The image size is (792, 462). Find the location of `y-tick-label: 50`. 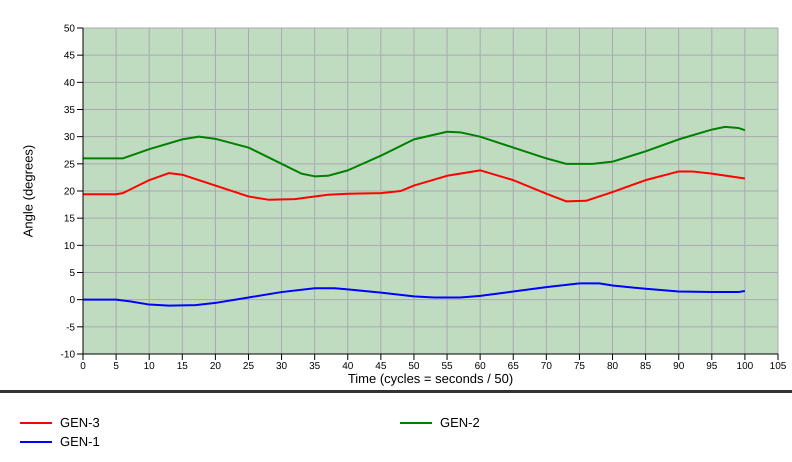

y-tick-label: 50 is located at coordinates (70, 29).